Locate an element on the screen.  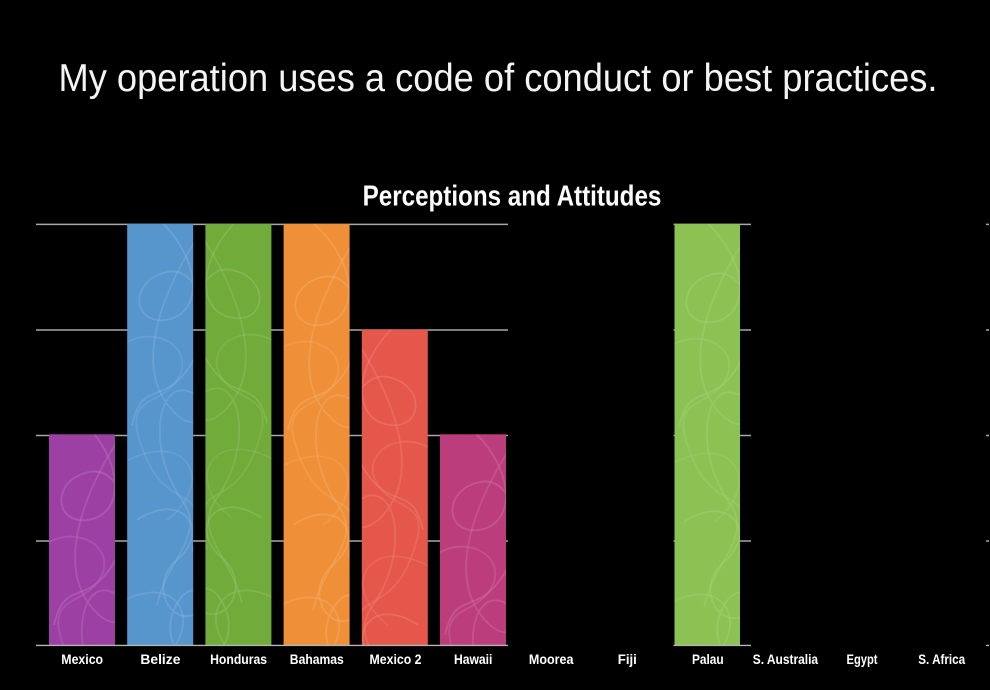
svg-text: Moorea is located at coordinates (551, 659).